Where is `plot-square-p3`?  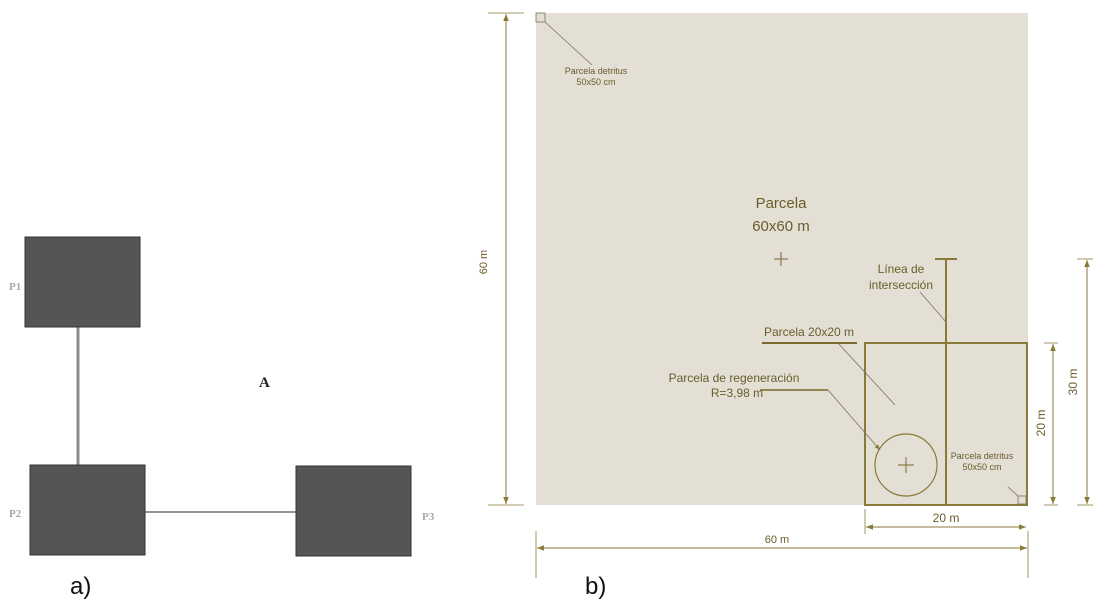 plot-square-p3 is located at coordinates (353, 511).